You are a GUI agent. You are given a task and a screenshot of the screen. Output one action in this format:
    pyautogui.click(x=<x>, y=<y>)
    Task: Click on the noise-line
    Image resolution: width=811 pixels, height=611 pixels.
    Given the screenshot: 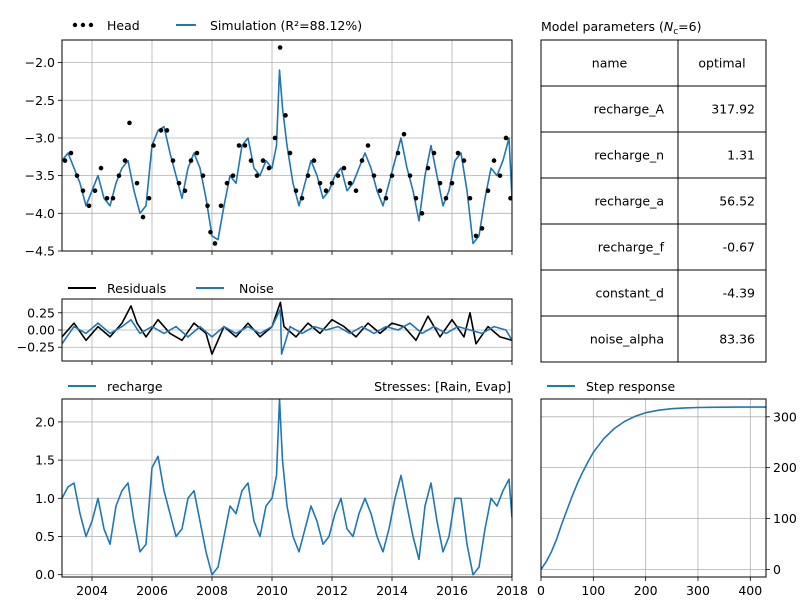 What is the action you would take?
    pyautogui.click(x=287, y=331)
    